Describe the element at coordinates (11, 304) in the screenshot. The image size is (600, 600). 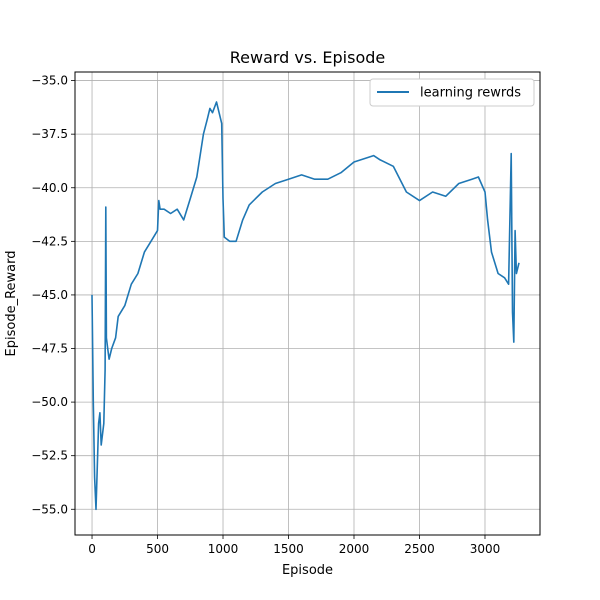
I see `y-axis-label: Episode_Reward` at that location.